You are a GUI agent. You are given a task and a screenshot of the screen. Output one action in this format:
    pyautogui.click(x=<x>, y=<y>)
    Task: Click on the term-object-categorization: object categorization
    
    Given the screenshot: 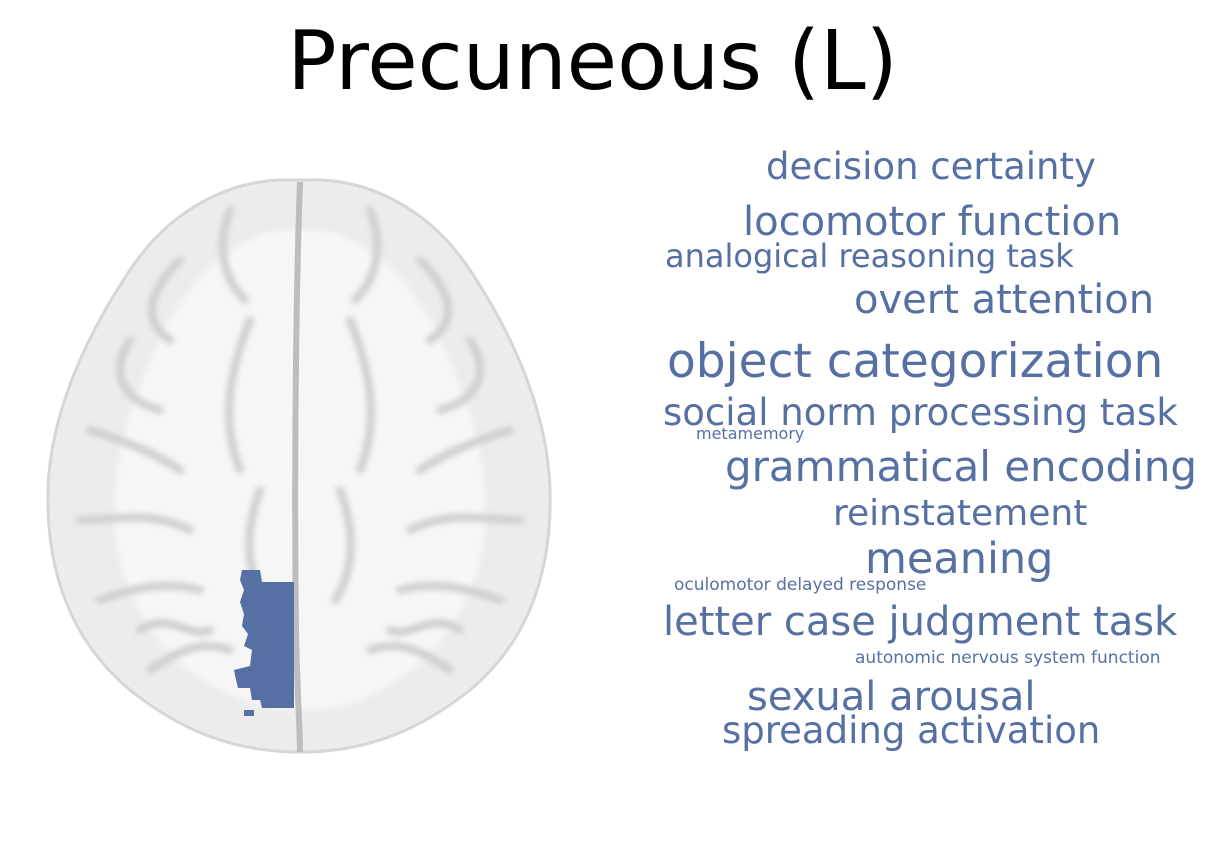 What is the action you would take?
    pyautogui.click(x=915, y=361)
    